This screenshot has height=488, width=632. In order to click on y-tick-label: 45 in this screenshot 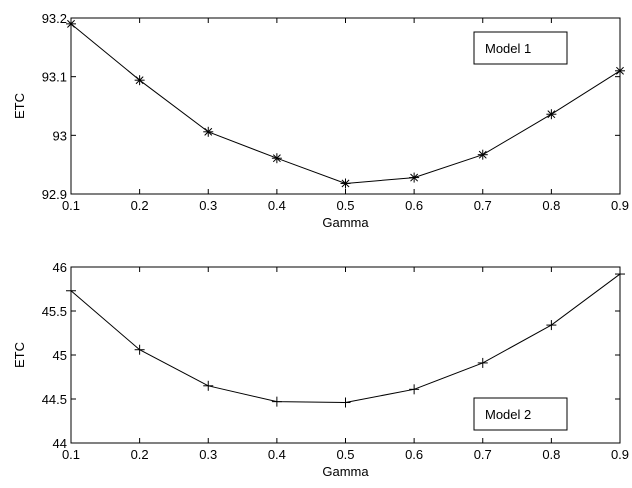, I will do `click(60, 355)`.